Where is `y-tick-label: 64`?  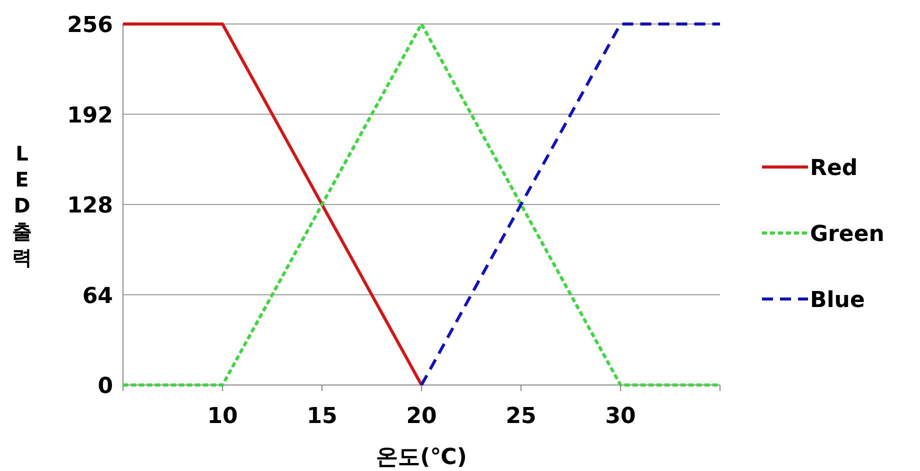 y-tick-label: 64 is located at coordinates (97, 296).